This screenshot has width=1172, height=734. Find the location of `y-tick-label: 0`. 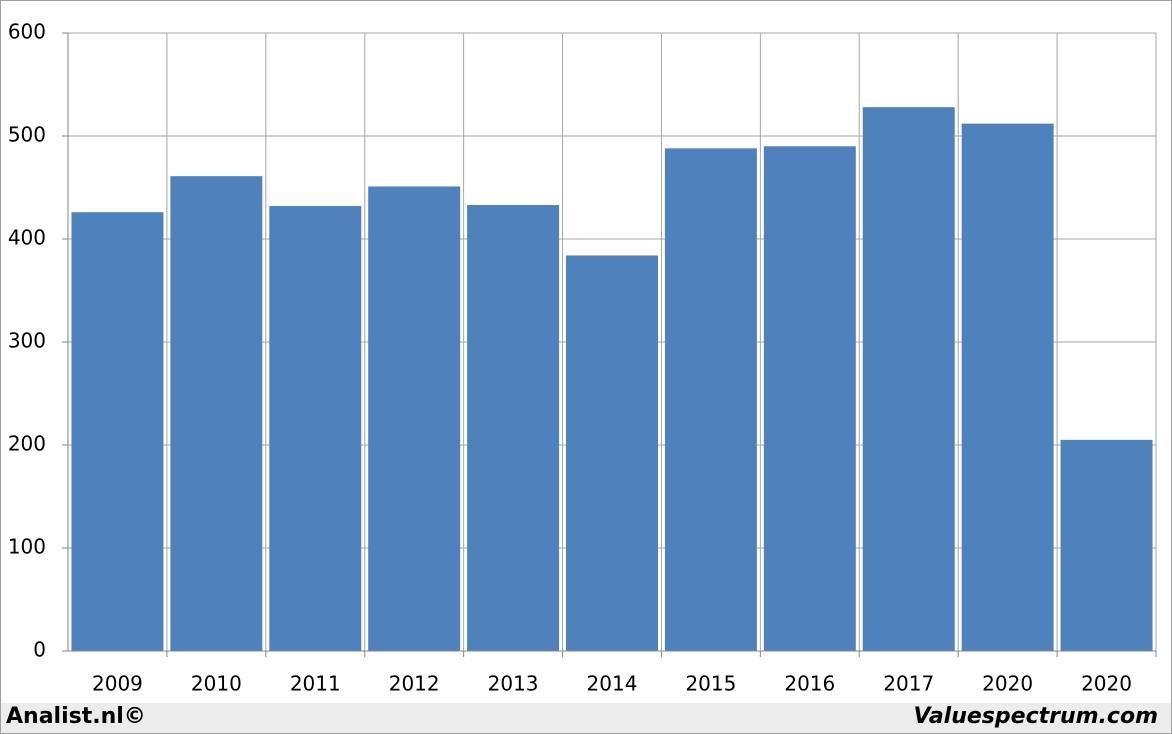

y-tick-label: 0 is located at coordinates (39, 650).